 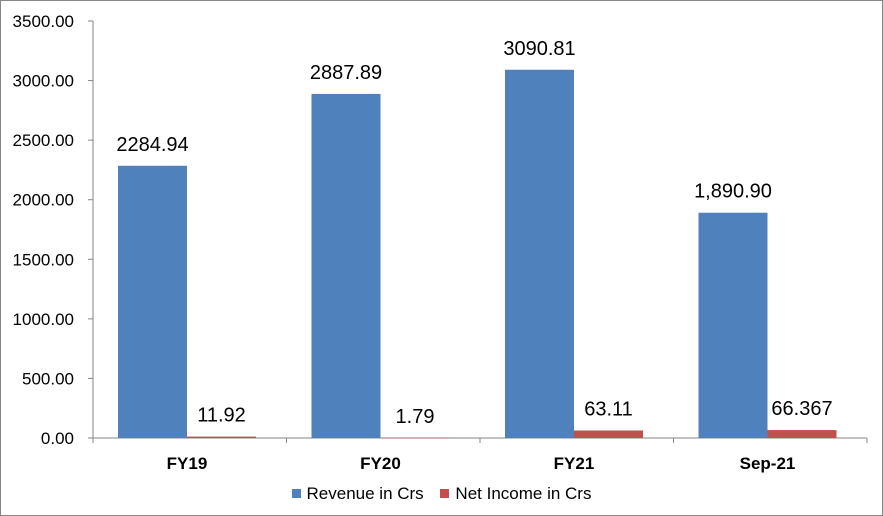 I want to click on x-category-label: FY21, so click(x=574, y=463).